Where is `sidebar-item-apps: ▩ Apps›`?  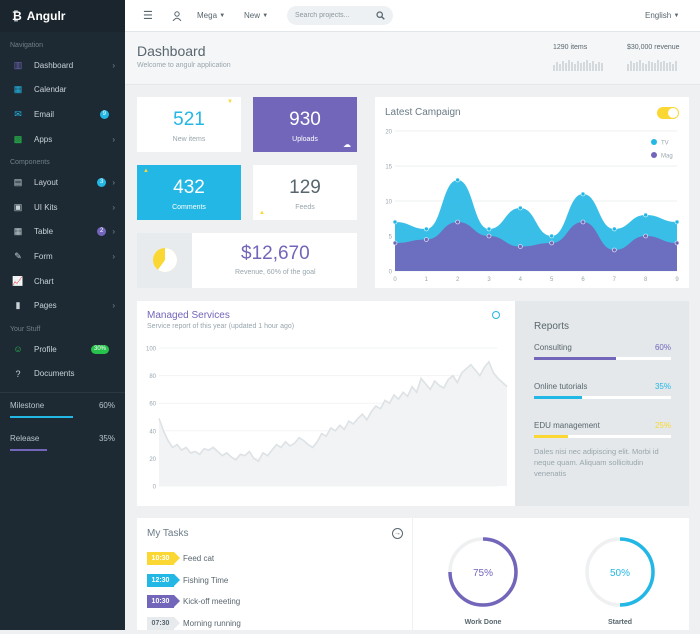
sidebar-item-apps: ▩ Apps› is located at coordinates (62, 139).